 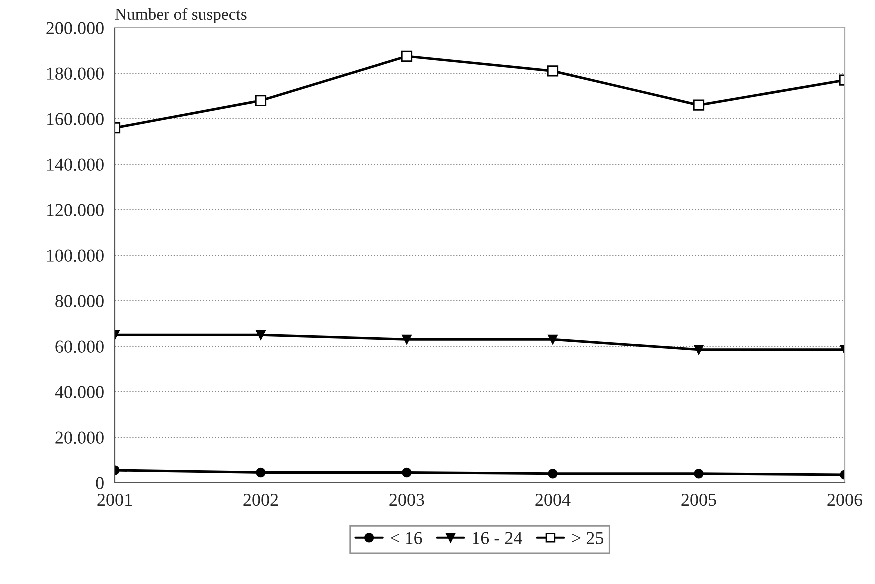 What do you see at coordinates (75, 74) in the screenshot?
I see `y-tick-label: 180.000` at bounding box center [75, 74].